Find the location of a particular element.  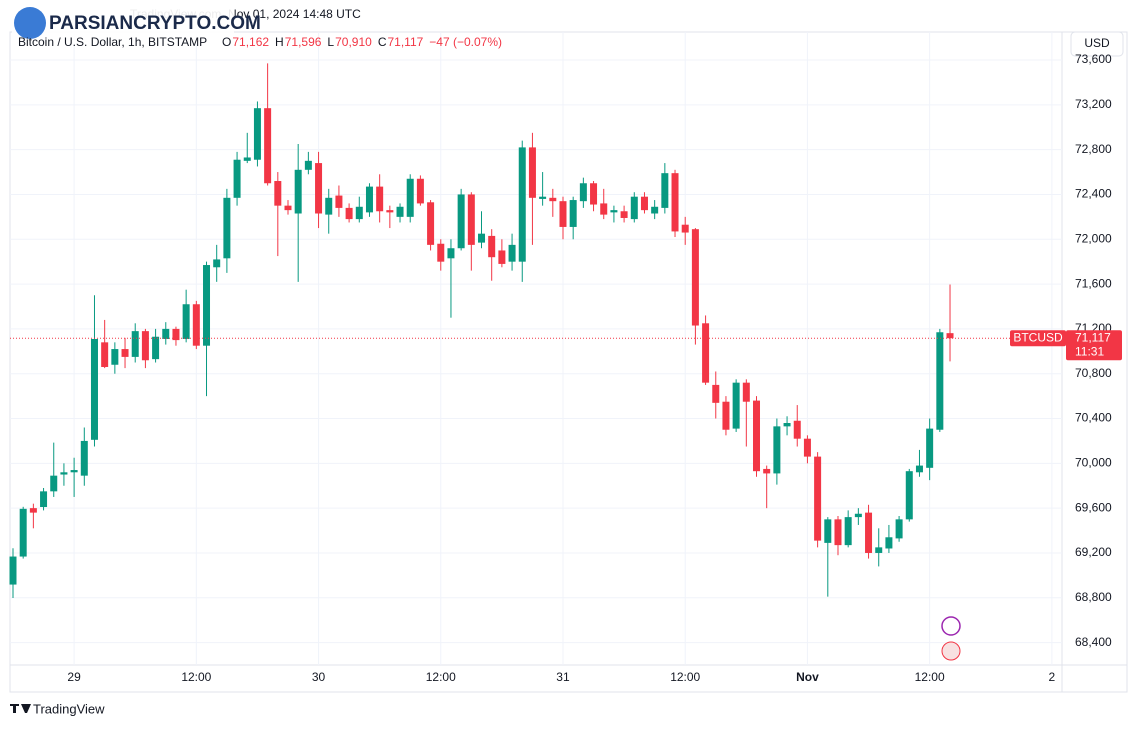

price-tag-text: 71,117 is located at coordinates (1093, 337).